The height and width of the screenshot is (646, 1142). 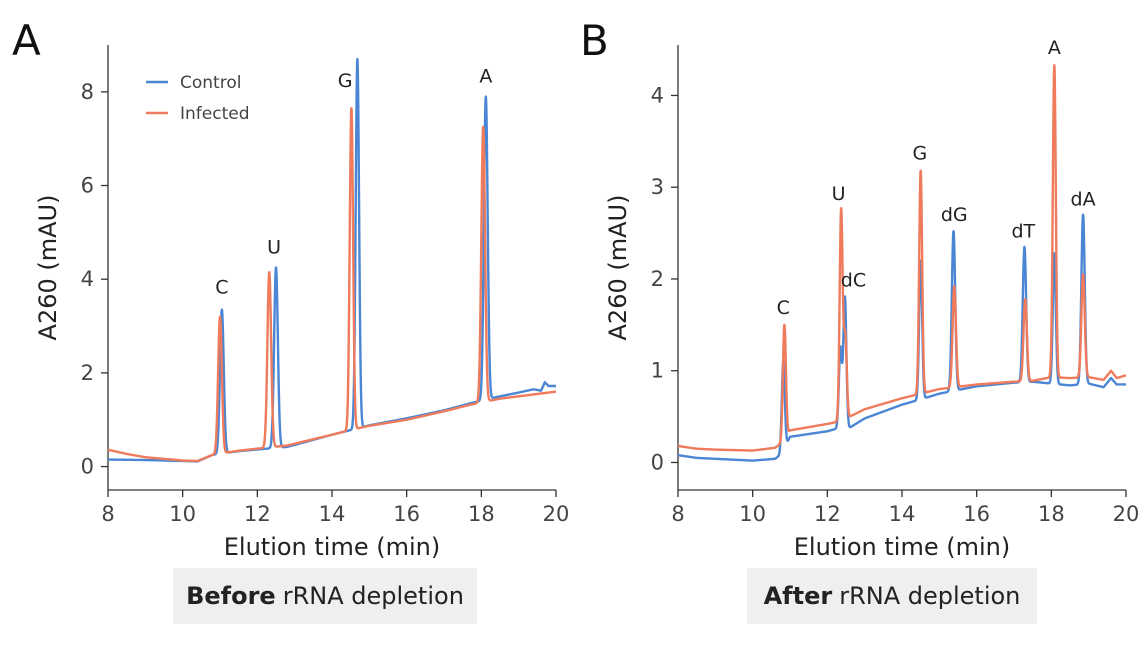 What do you see at coordinates (902, 514) in the screenshot?
I see `panel-b-x-tick-label: 14` at bounding box center [902, 514].